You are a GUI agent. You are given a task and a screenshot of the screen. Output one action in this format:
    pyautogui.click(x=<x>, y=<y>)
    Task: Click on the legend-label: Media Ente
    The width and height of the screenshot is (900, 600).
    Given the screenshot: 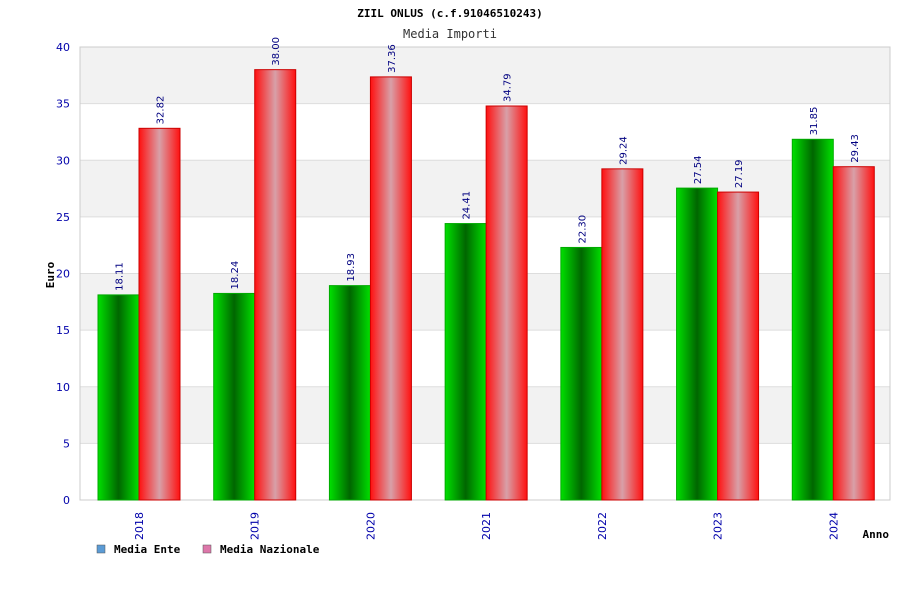 What is the action you would take?
    pyautogui.click(x=147, y=549)
    